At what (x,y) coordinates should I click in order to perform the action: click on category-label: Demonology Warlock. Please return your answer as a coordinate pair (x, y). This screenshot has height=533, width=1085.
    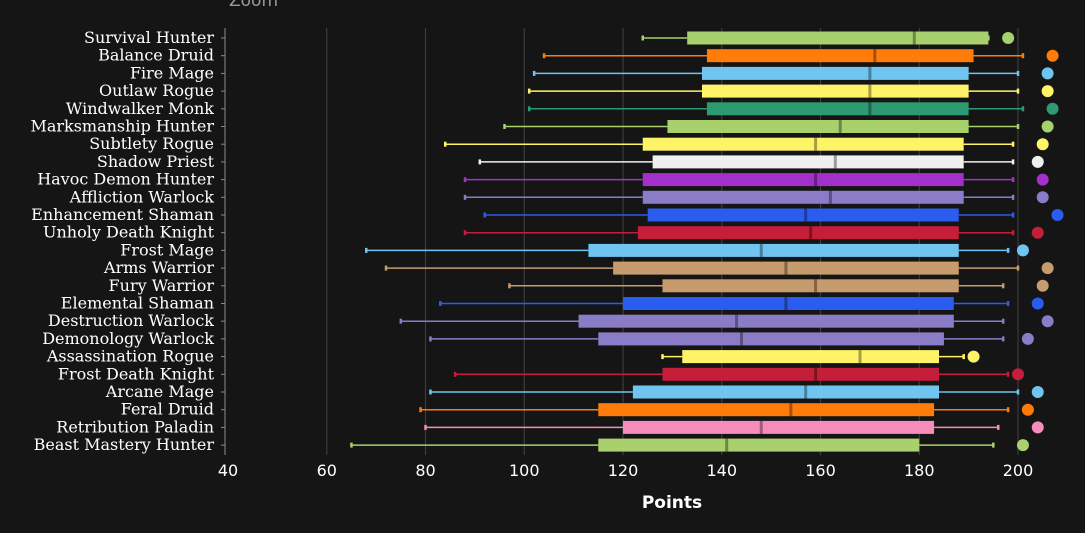
    Looking at the image, I should click on (128, 338).